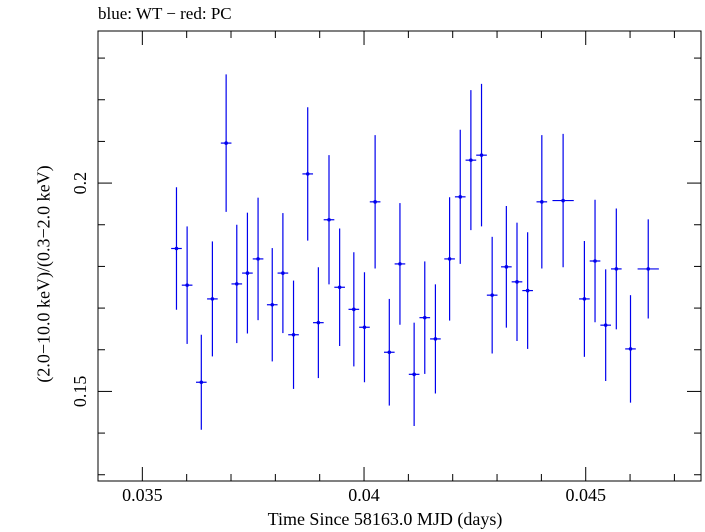 This screenshot has height=532, width=705. Describe the element at coordinates (585, 495) in the screenshot. I see `x-tick-label: 0.045` at that location.